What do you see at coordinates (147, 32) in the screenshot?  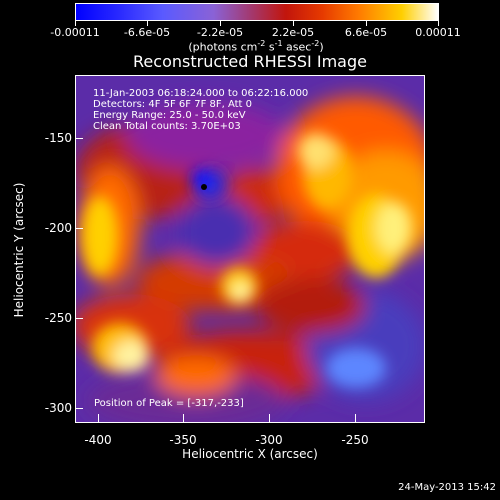 I see `colorbar-label-2: -6.6e-05` at bounding box center [147, 32].